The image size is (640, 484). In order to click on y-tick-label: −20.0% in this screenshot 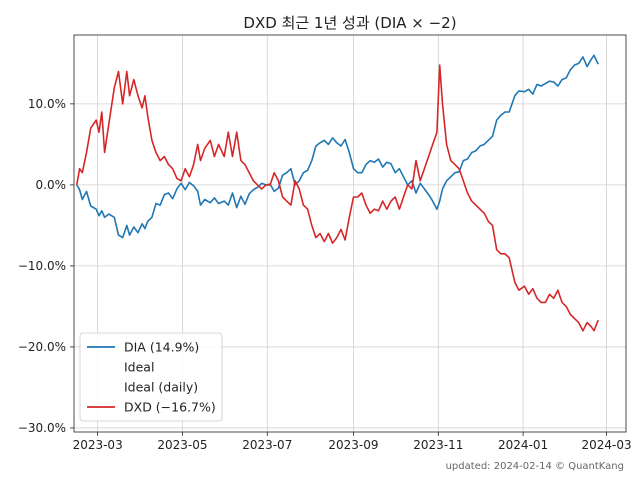, I will do `click(42, 347)`.